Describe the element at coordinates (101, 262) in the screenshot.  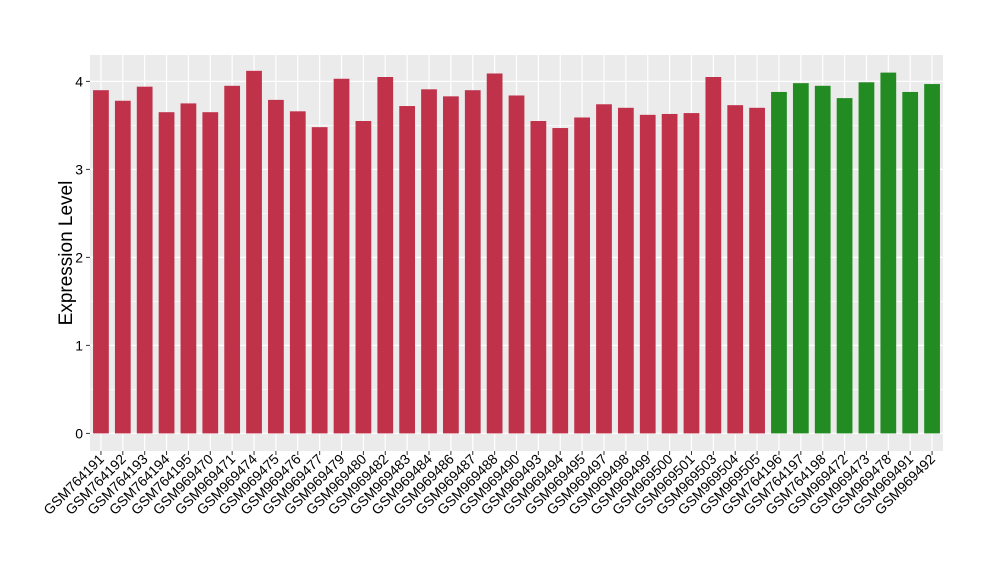
I see `bar-GSM764191` at that location.